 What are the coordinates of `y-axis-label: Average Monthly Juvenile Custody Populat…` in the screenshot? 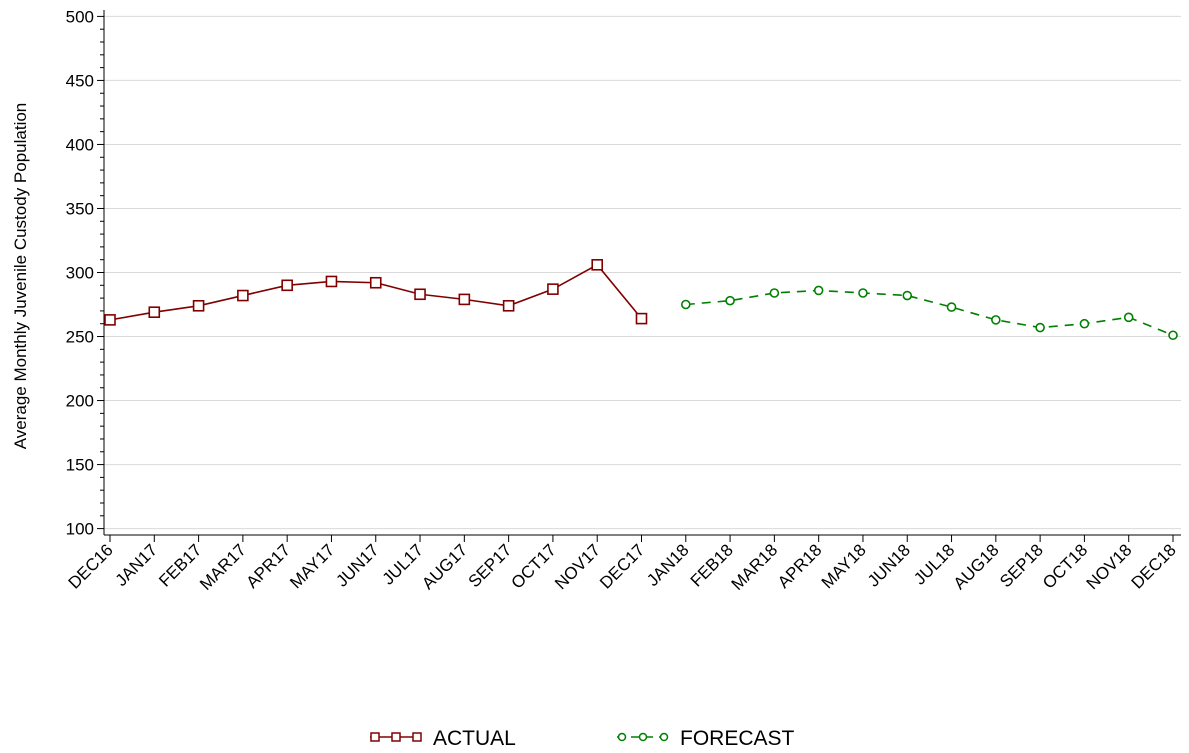 It's located at (20, 276).